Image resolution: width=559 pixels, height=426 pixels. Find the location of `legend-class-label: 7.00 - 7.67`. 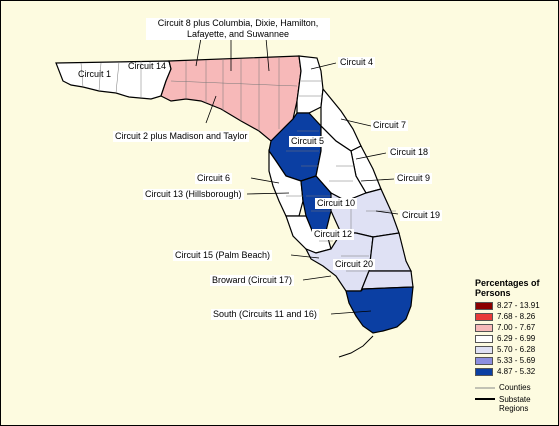

legend-class-label: 7.00 - 7.67 is located at coordinates (516, 327).